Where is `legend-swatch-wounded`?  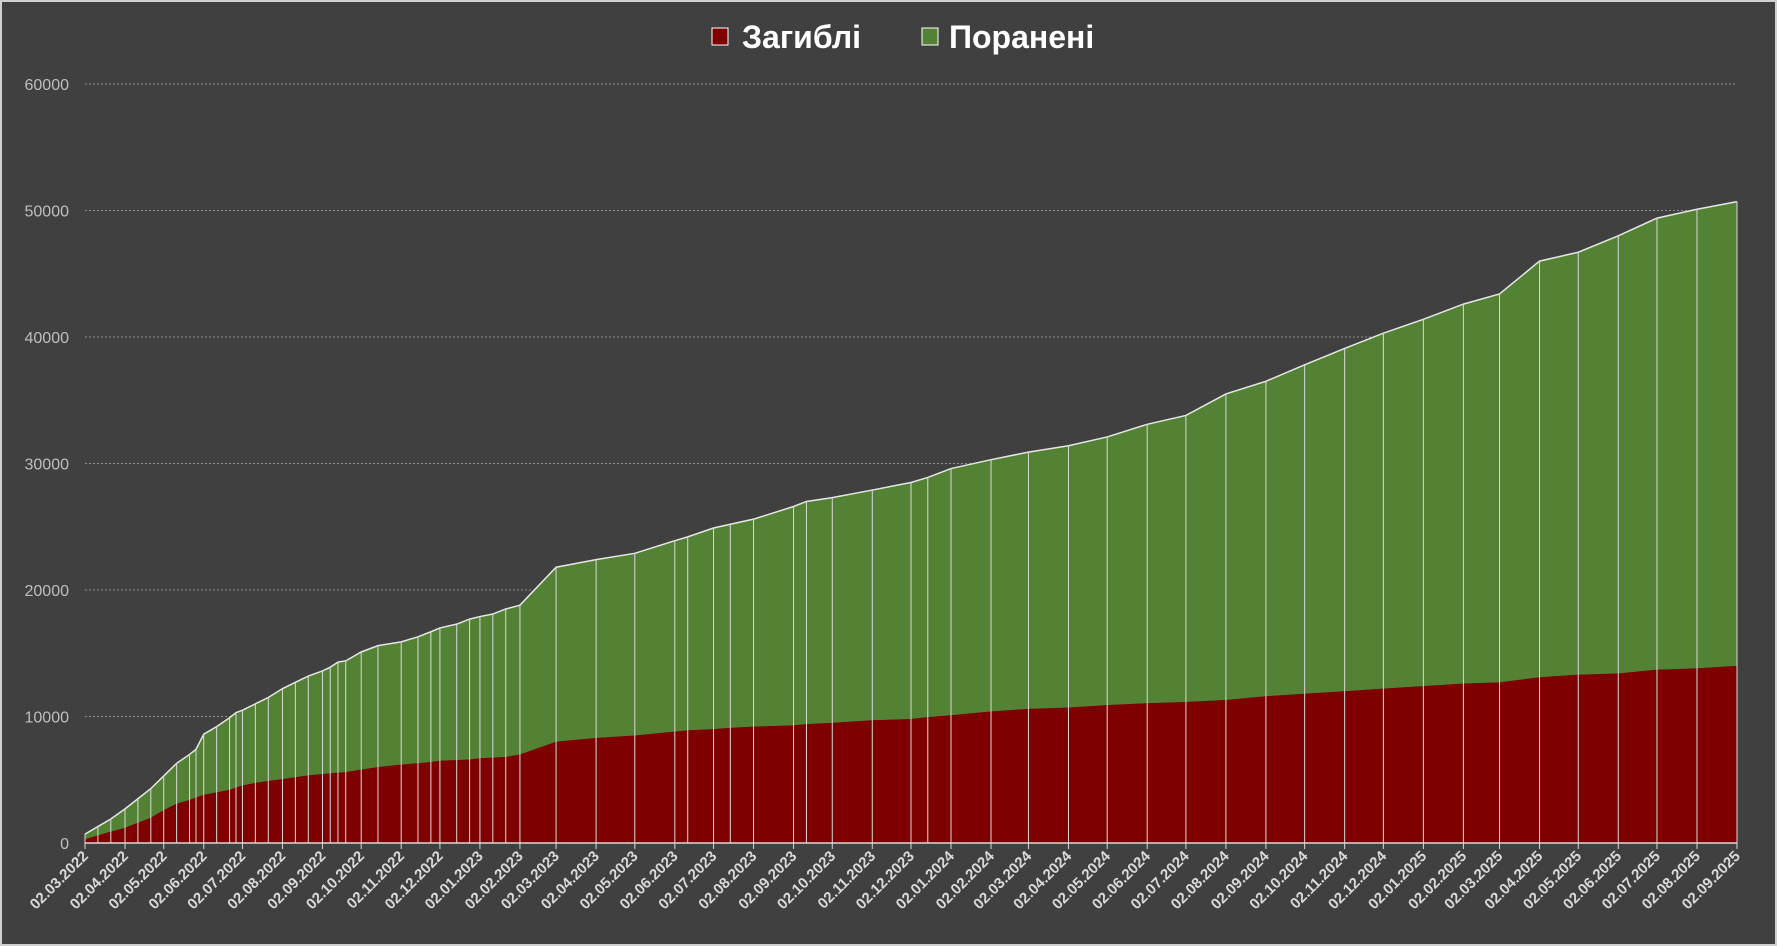 legend-swatch-wounded is located at coordinates (930, 36).